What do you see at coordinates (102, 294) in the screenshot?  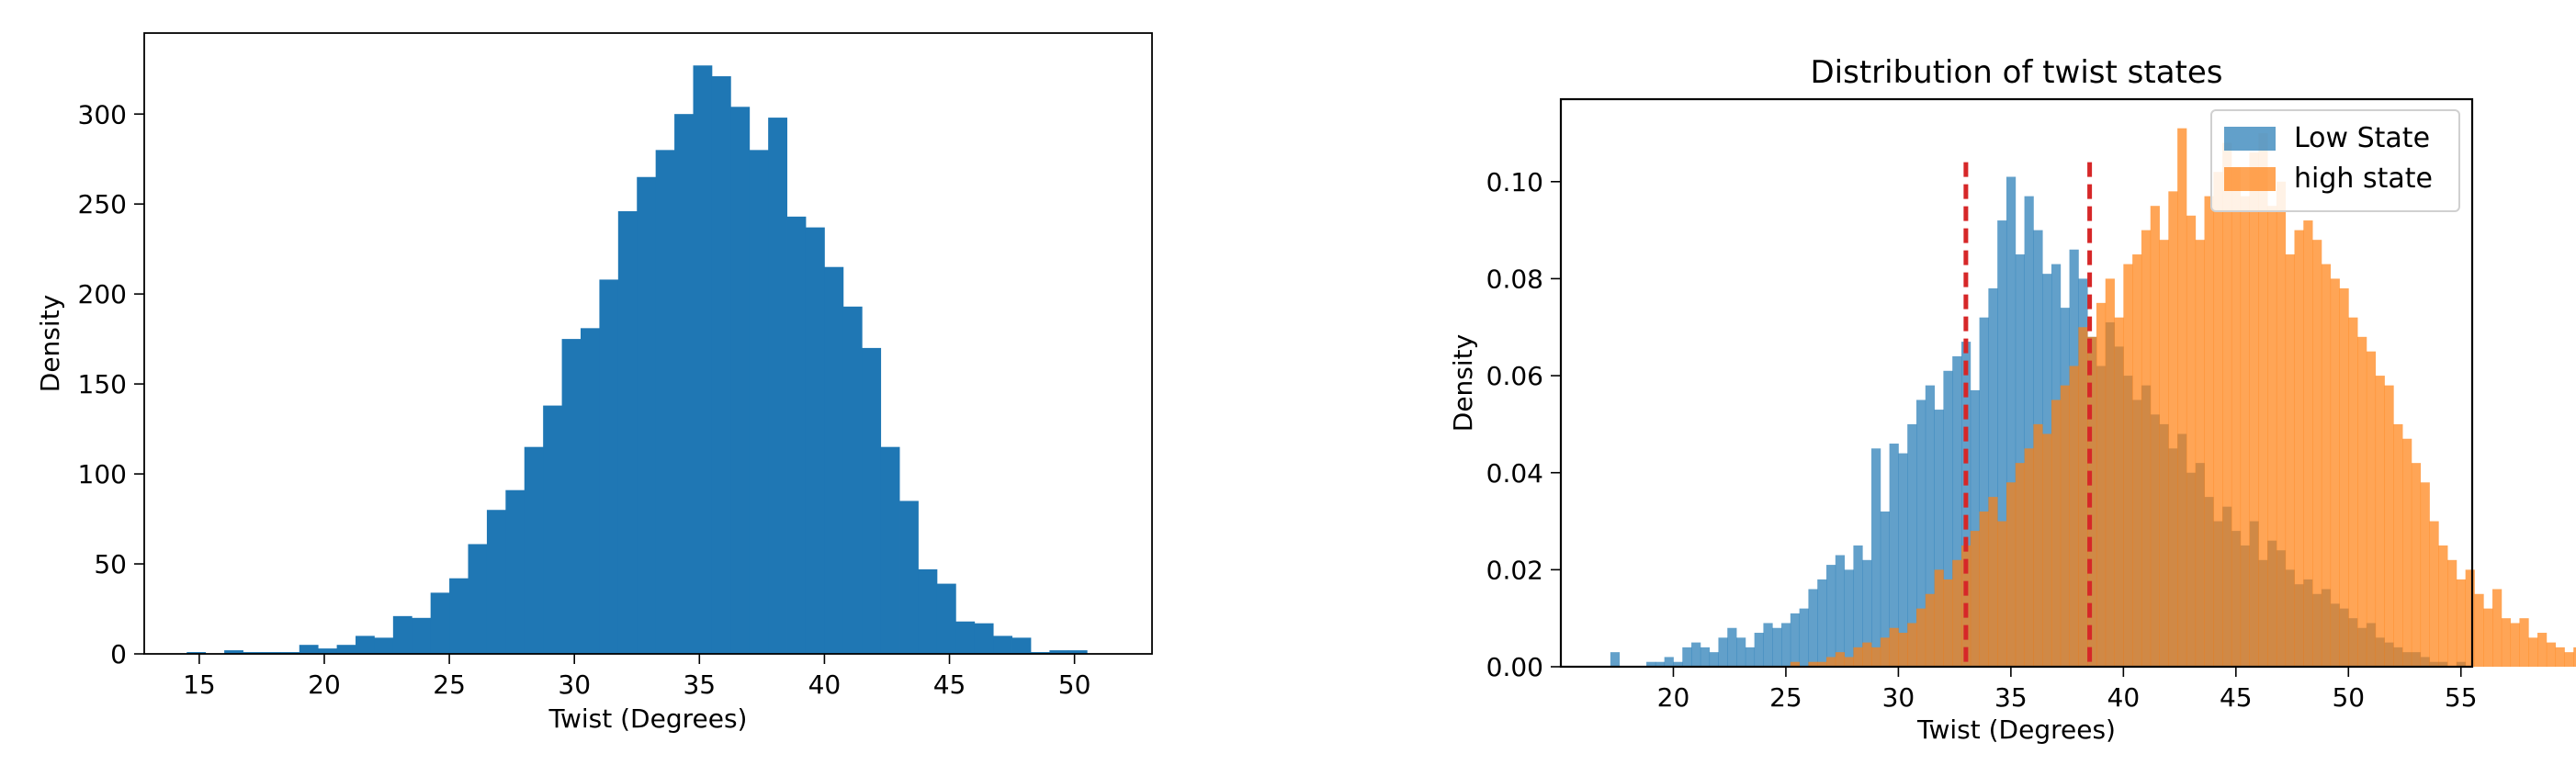 I see `y-tick-label: 200` at bounding box center [102, 294].